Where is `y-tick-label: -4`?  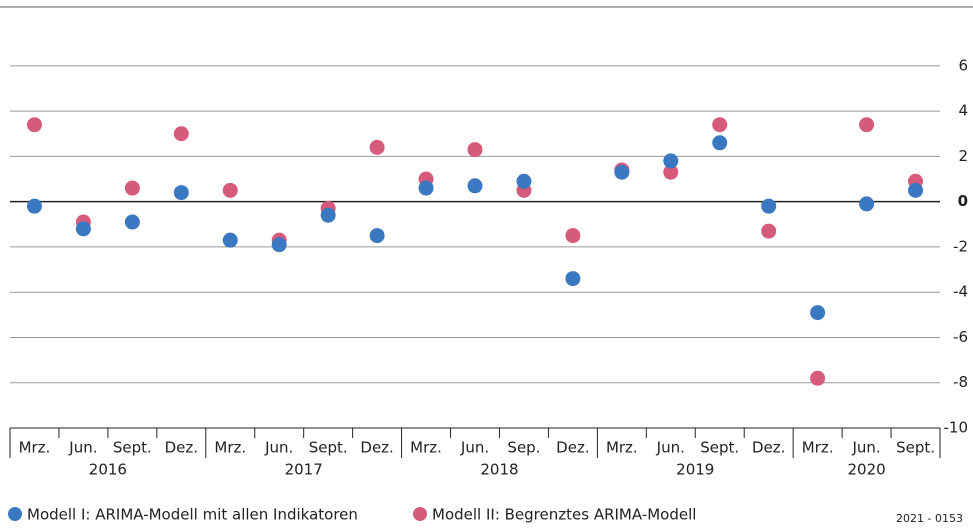
y-tick-label: -4 is located at coordinates (960, 292).